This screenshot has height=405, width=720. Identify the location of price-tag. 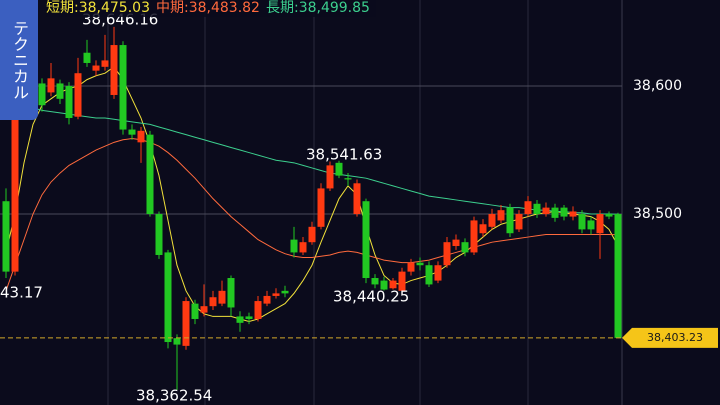
(670, 337).